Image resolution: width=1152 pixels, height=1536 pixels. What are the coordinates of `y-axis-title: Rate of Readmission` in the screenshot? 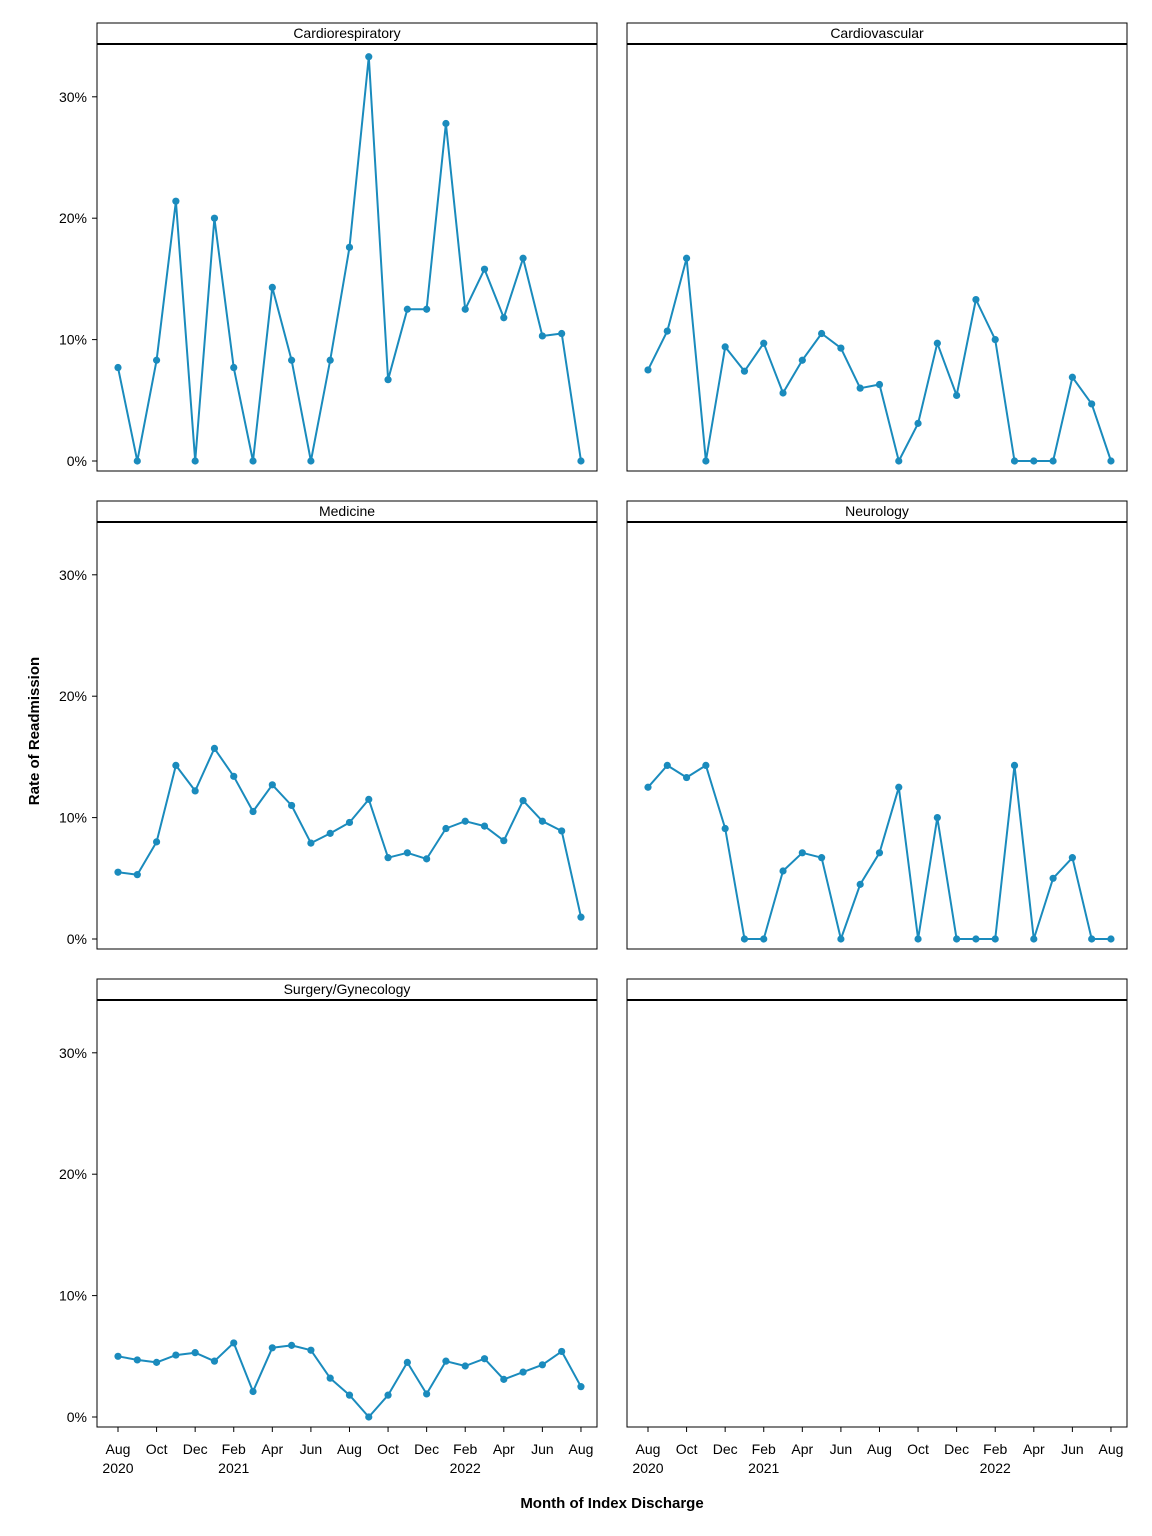 It's located at (34, 731).